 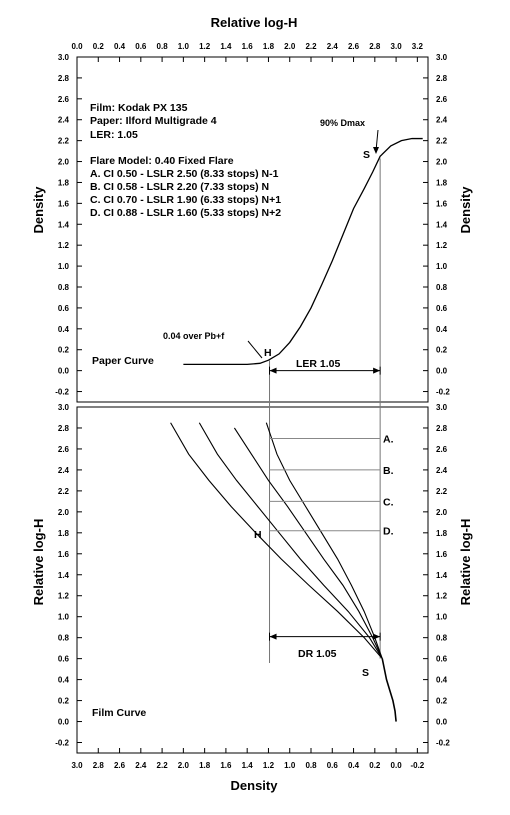 What do you see at coordinates (64, 407) in the screenshot?
I see `film-y-tick-label-left: 3.0` at bounding box center [64, 407].